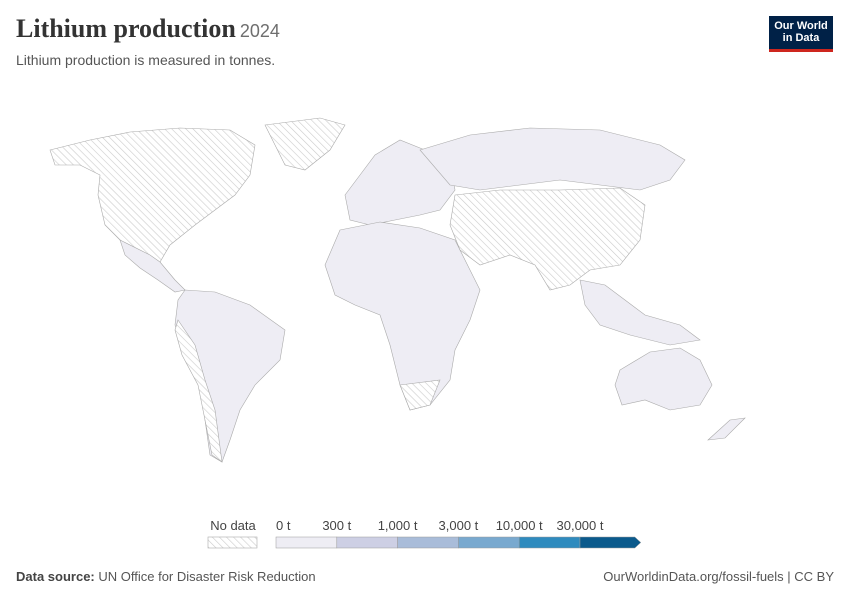  I want to click on legend-tick-label: 30,000 t, so click(580, 525).